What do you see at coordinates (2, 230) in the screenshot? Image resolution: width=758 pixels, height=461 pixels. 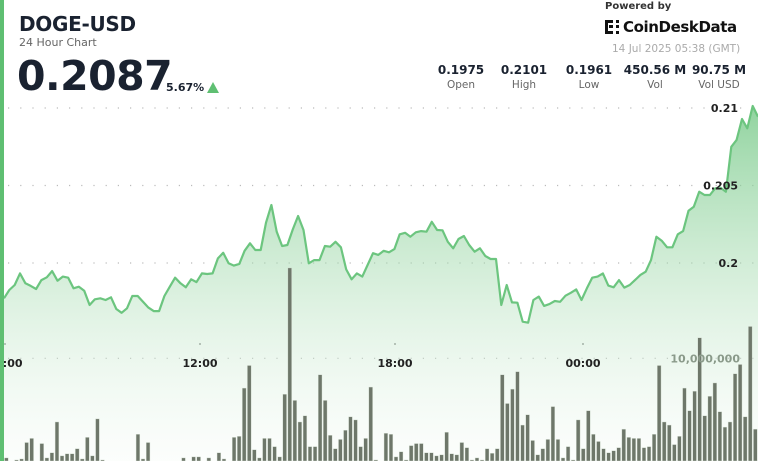 I see `accent-bar` at bounding box center [2, 230].